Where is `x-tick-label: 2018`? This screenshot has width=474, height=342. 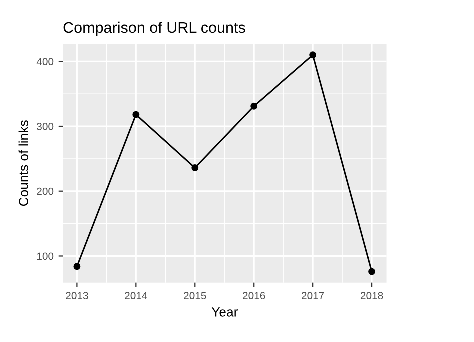 x-tick-label: 2018 is located at coordinates (372, 296).